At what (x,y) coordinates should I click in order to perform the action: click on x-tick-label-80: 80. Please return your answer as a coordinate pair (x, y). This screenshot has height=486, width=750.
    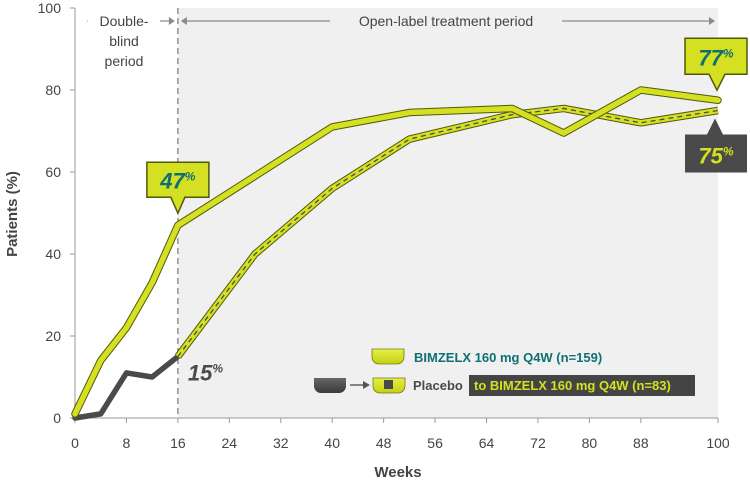
    Looking at the image, I should click on (590, 443).